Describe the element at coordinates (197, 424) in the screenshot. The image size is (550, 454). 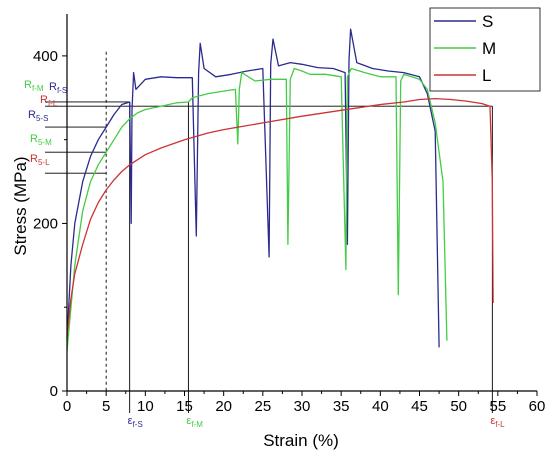
I see `strain-annotation-subscript: f-M` at that location.